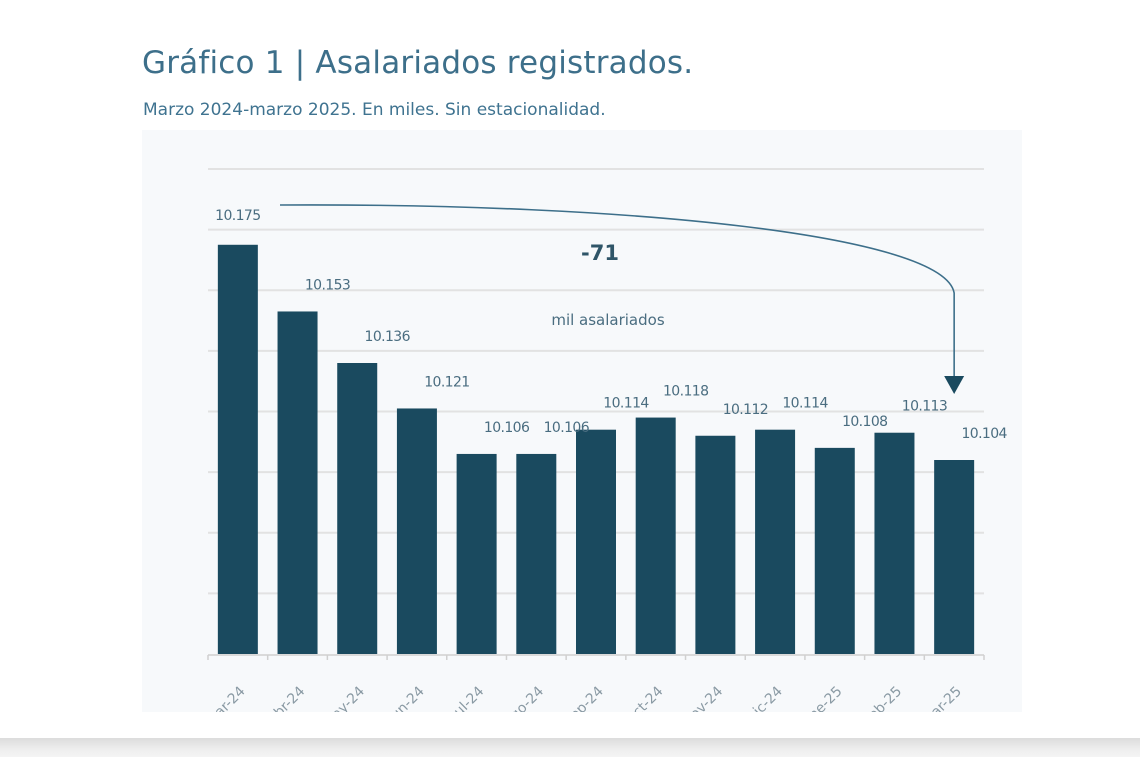 The image size is (1140, 757). What do you see at coordinates (388, 337) in the screenshot?
I see `data-label: 10.136` at bounding box center [388, 337].